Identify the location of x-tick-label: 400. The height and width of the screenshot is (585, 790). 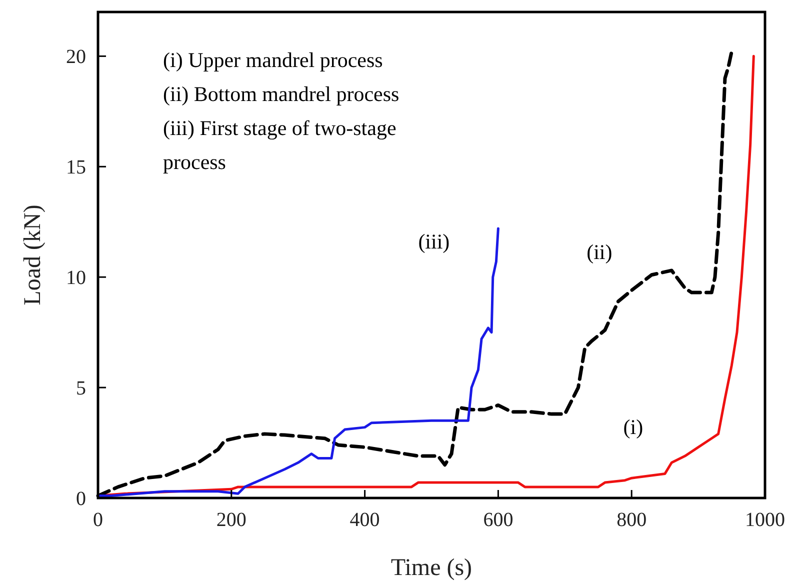
(365, 520).